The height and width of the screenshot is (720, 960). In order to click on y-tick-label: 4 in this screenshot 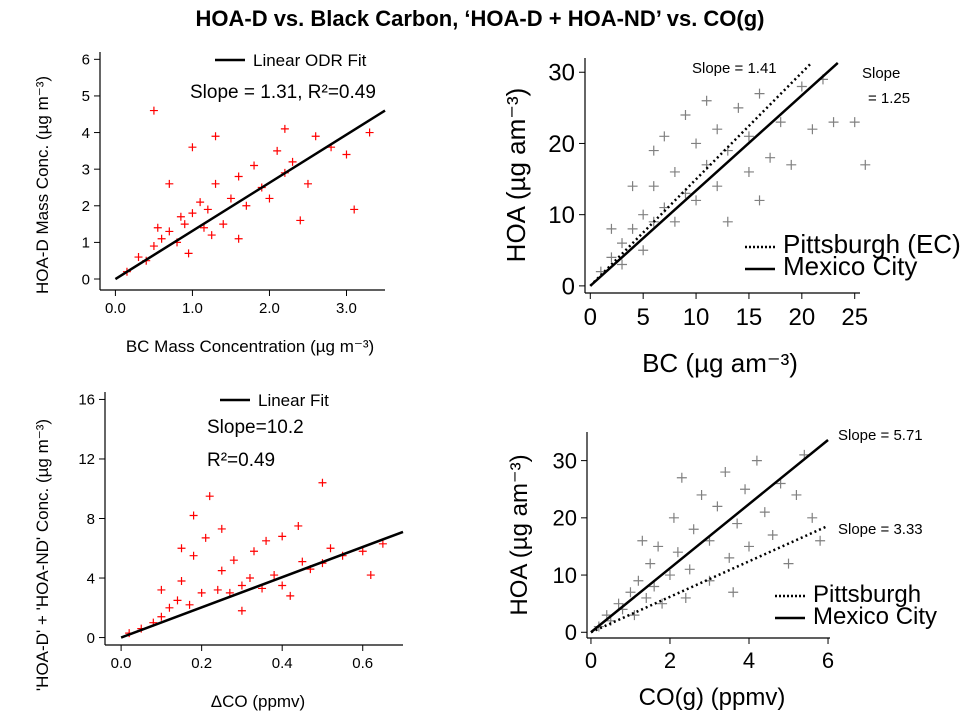, I will do `click(86, 133)`.